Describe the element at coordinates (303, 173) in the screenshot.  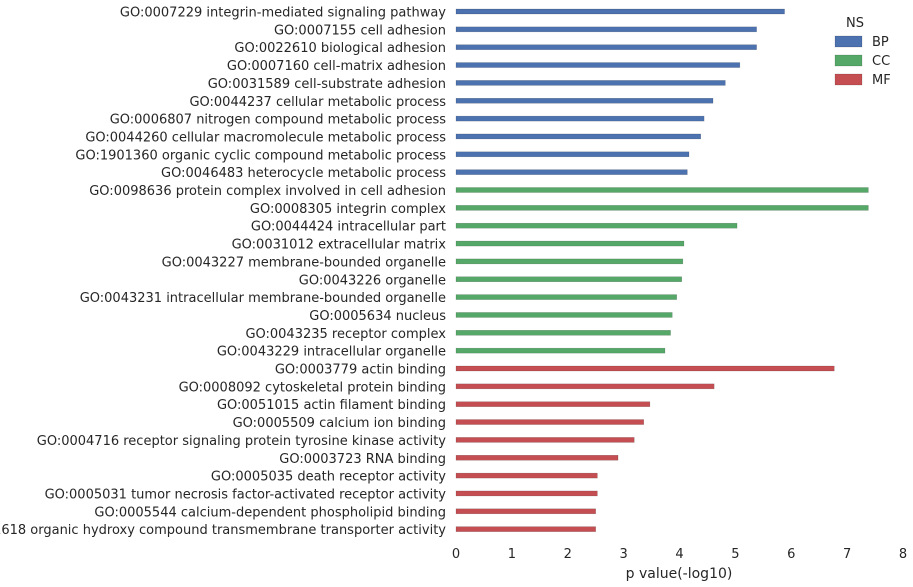
I see `category-label: GO:0046483 heterocycle metabolic process` at that location.